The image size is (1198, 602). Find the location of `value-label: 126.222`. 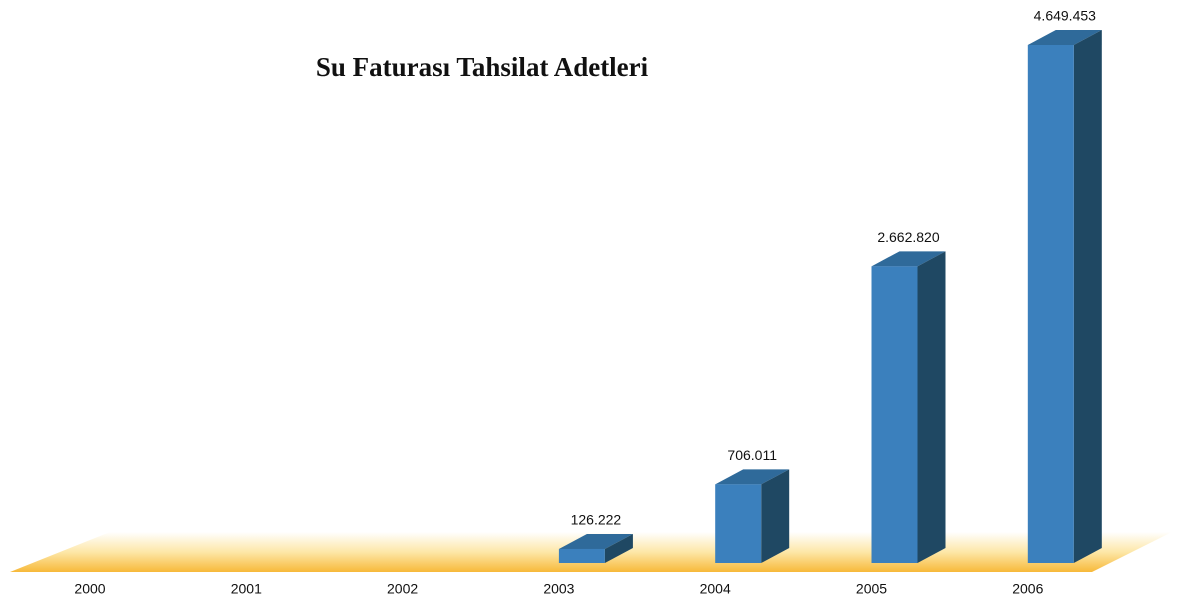

value-label: 126.222 is located at coordinates (596, 520).